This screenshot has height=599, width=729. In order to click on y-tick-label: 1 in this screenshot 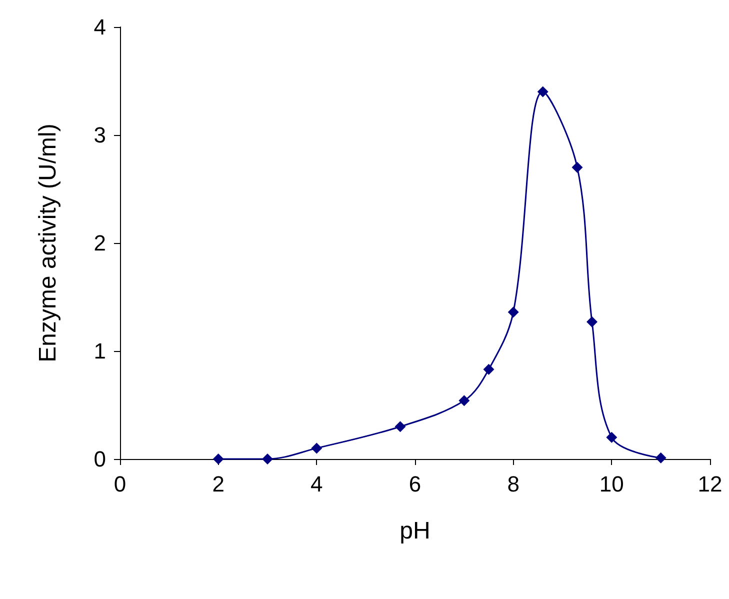, I will do `click(100, 351)`.